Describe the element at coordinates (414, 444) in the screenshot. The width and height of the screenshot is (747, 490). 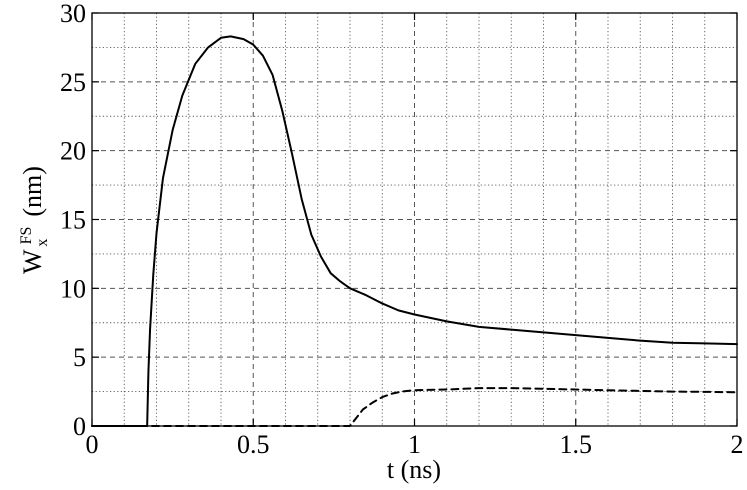
I see `x-tick-label-2: 1` at that location.